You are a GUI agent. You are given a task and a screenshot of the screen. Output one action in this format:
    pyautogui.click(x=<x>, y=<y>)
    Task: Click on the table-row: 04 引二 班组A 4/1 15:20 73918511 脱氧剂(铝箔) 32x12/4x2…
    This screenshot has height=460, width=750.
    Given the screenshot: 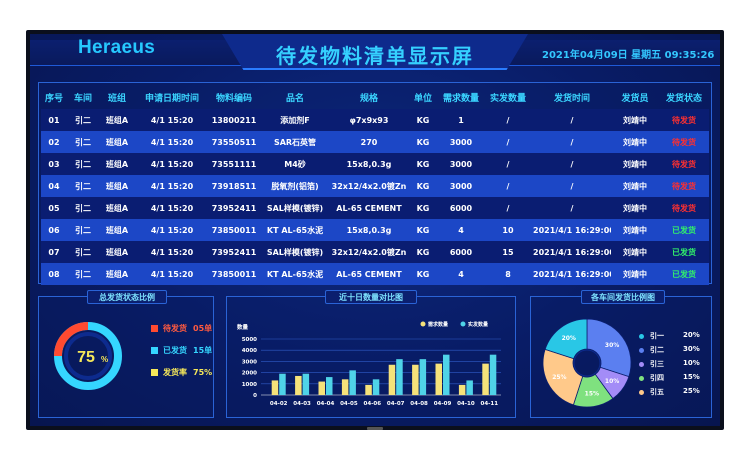 What is the action you would take?
    pyautogui.click(x=375, y=186)
    